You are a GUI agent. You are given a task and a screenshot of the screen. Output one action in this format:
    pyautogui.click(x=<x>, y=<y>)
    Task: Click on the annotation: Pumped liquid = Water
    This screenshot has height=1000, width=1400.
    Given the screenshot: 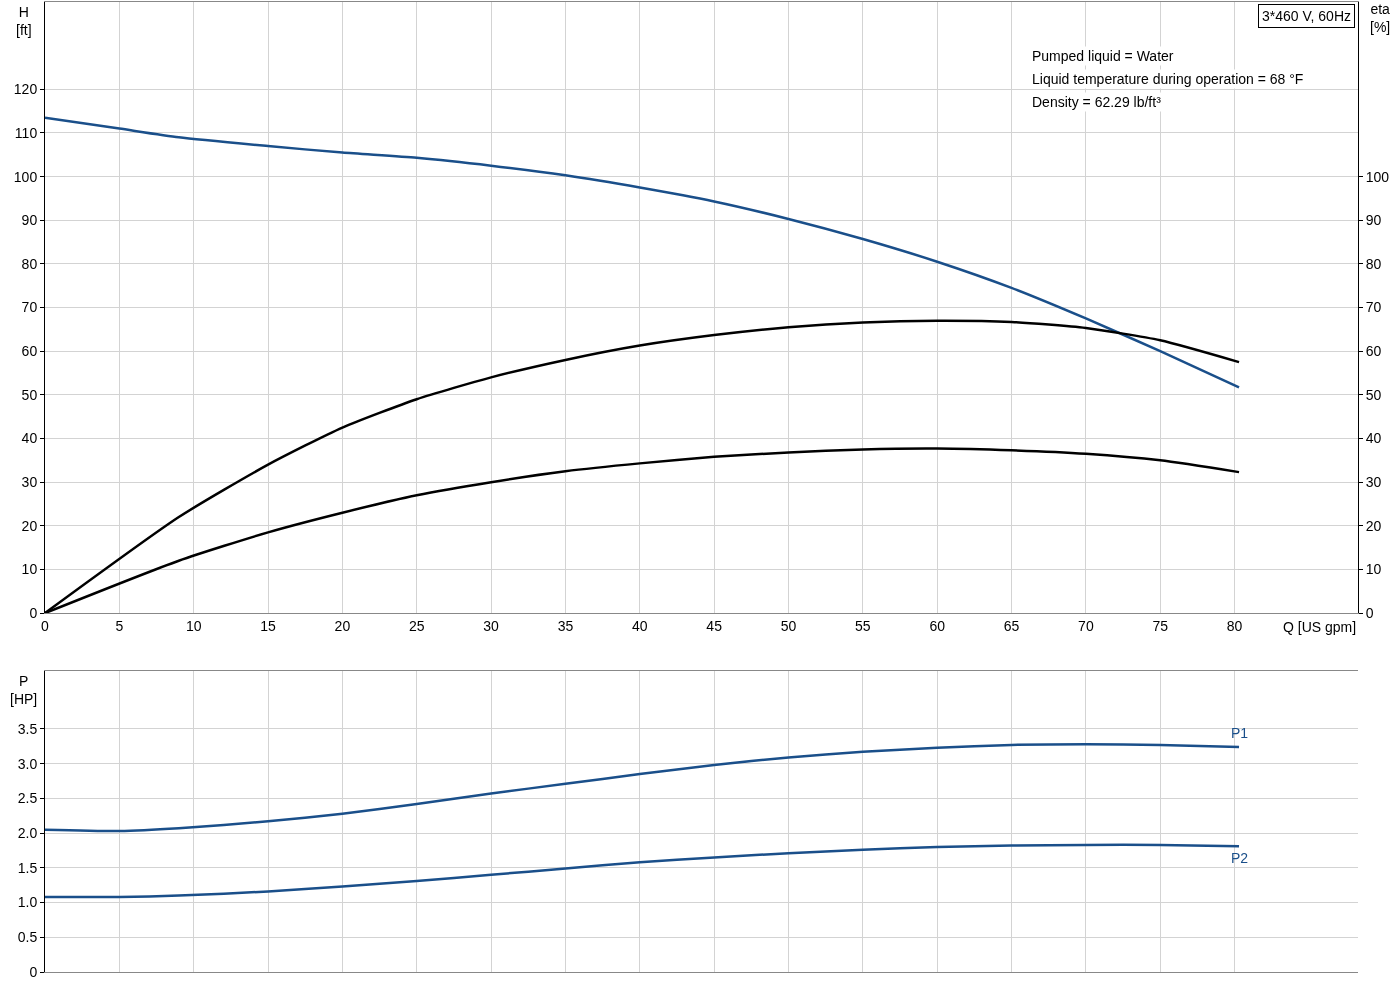 What is the action you would take?
    pyautogui.click(x=1103, y=56)
    